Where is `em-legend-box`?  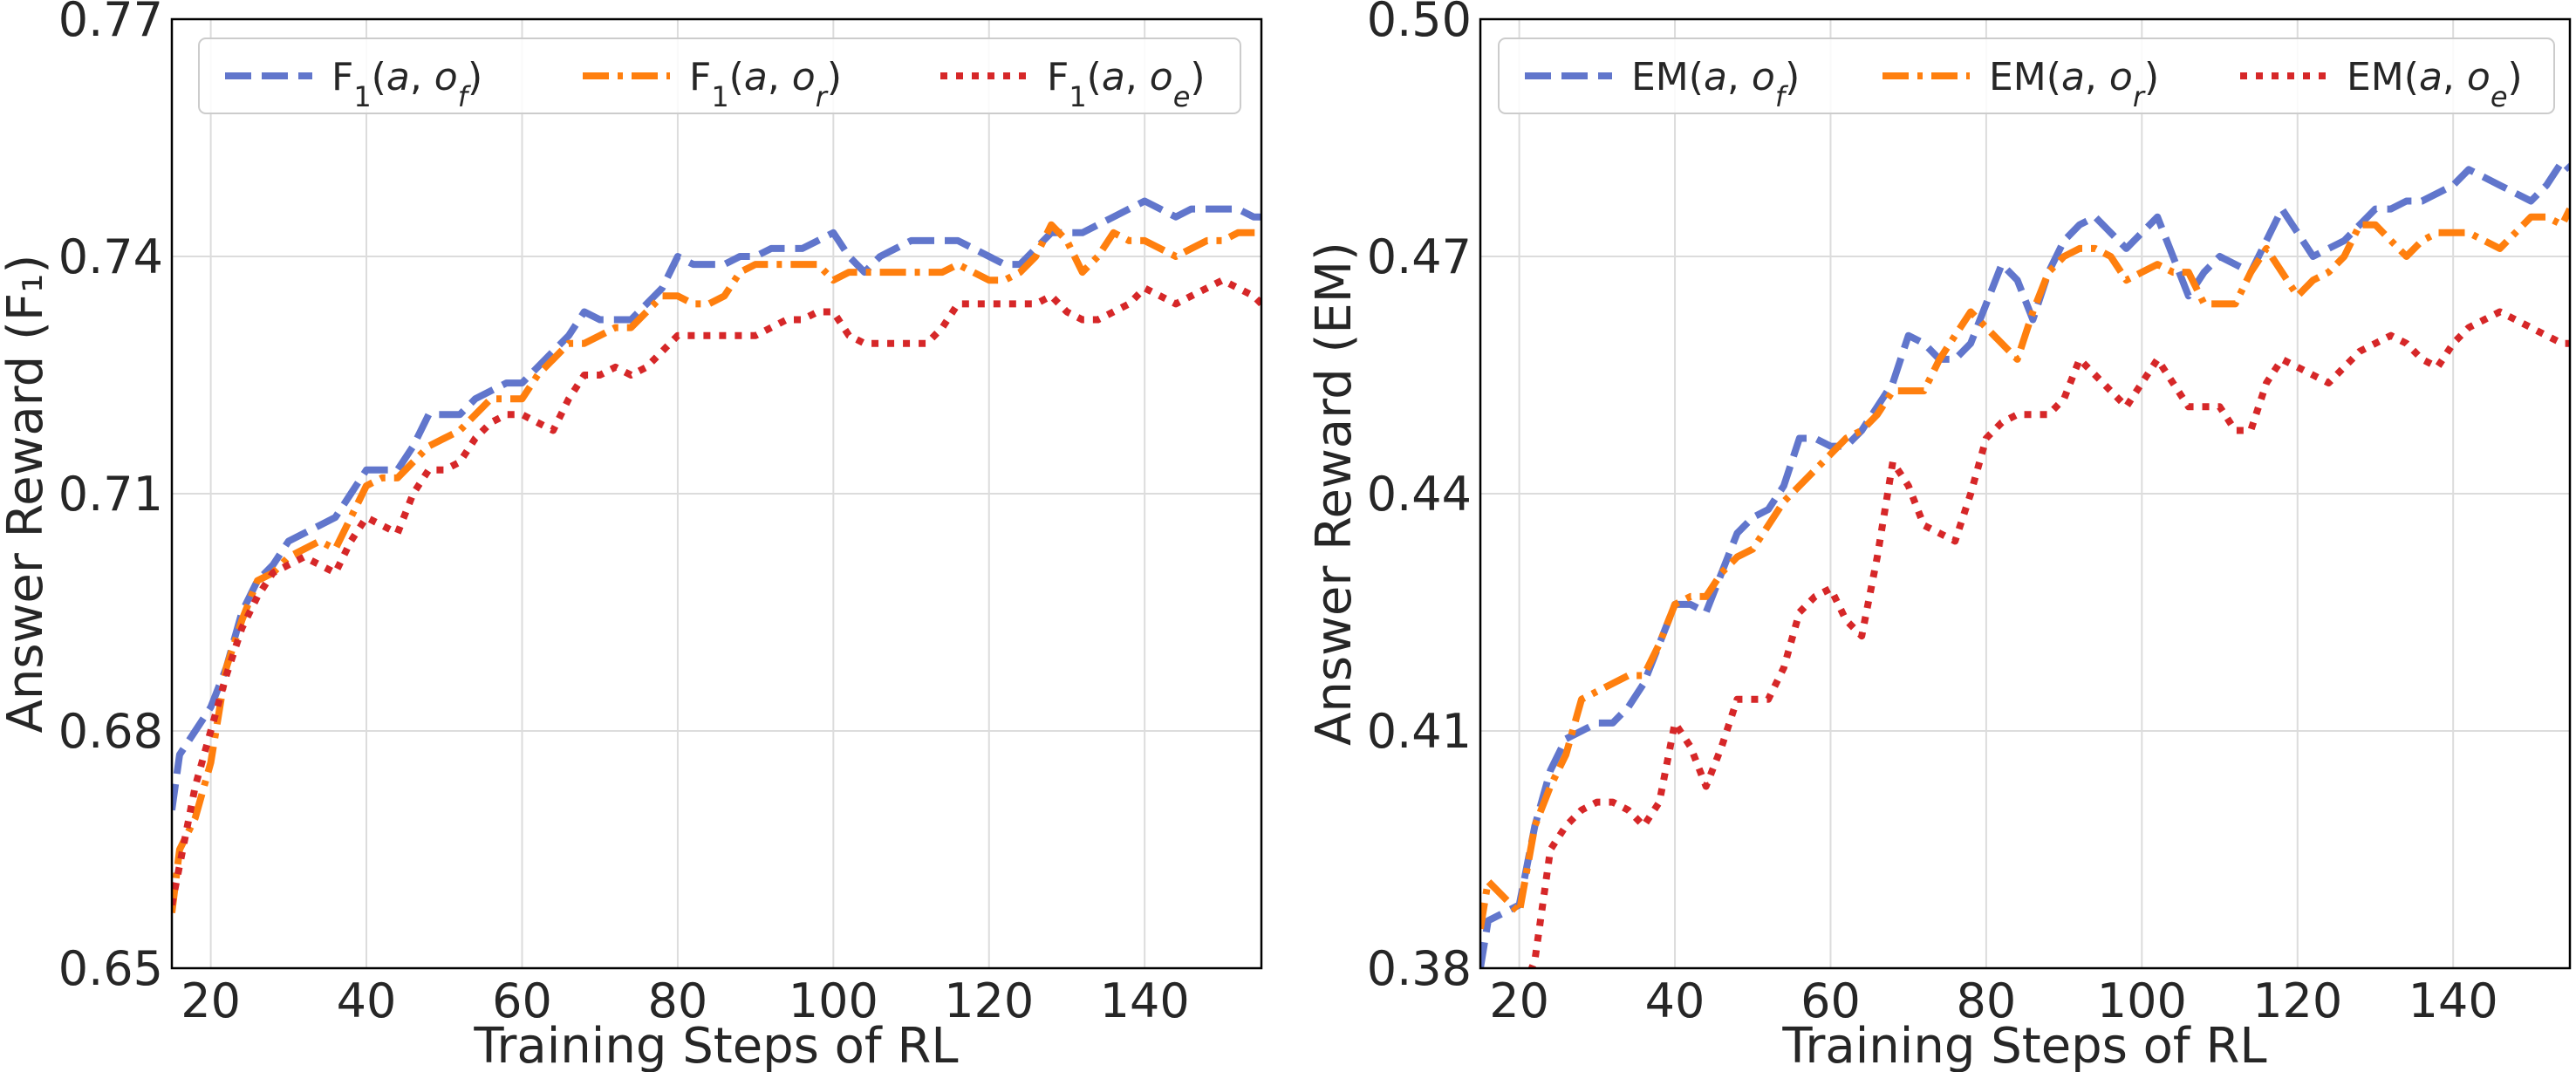 em-legend-box is located at coordinates (2026, 76).